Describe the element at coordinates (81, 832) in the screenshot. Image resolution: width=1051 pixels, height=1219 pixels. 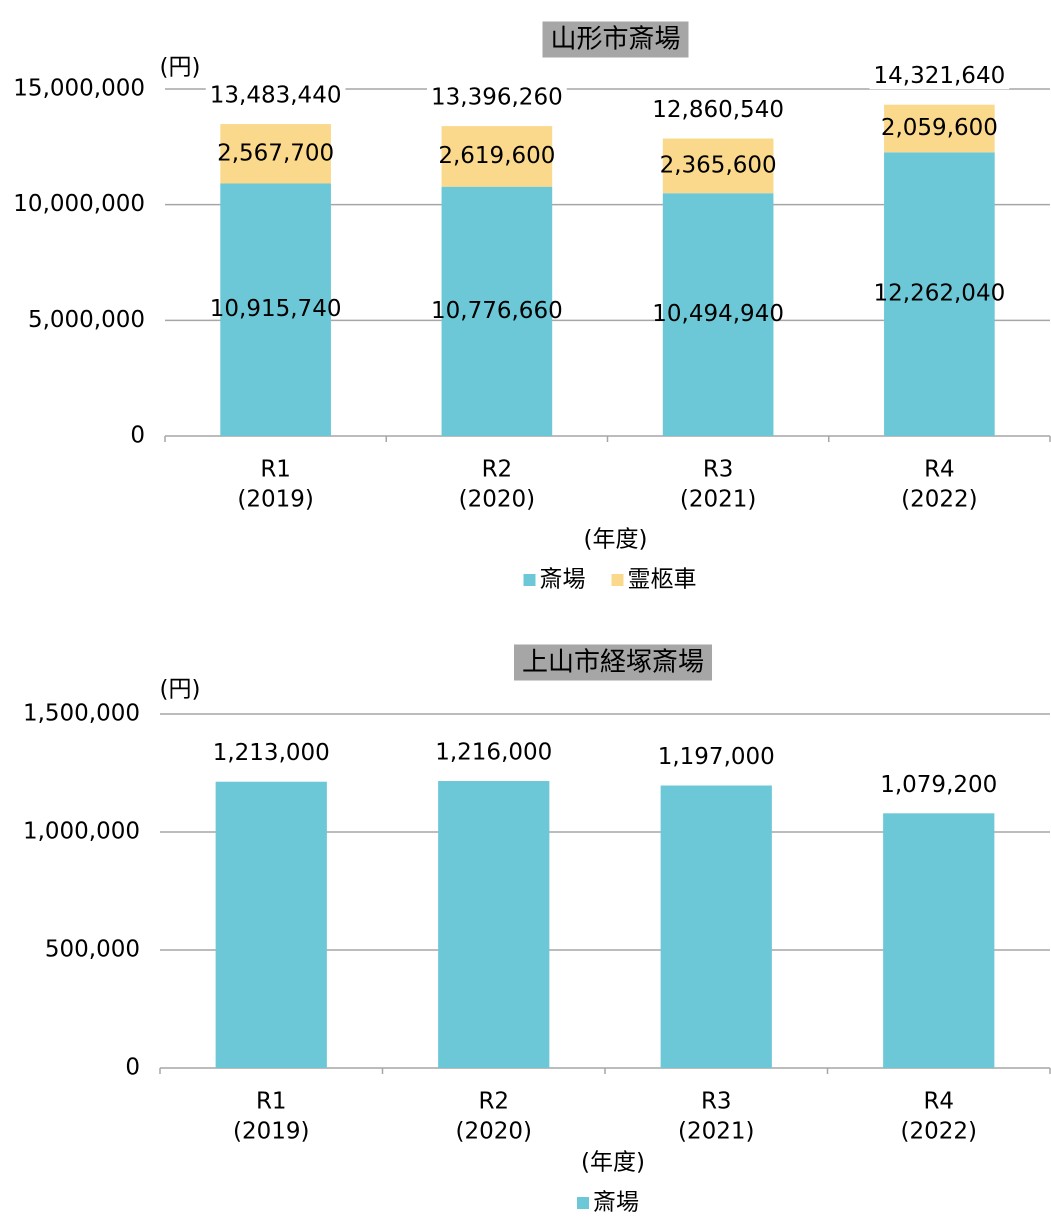
I see `y-tick-label: 1,000,000` at that location.